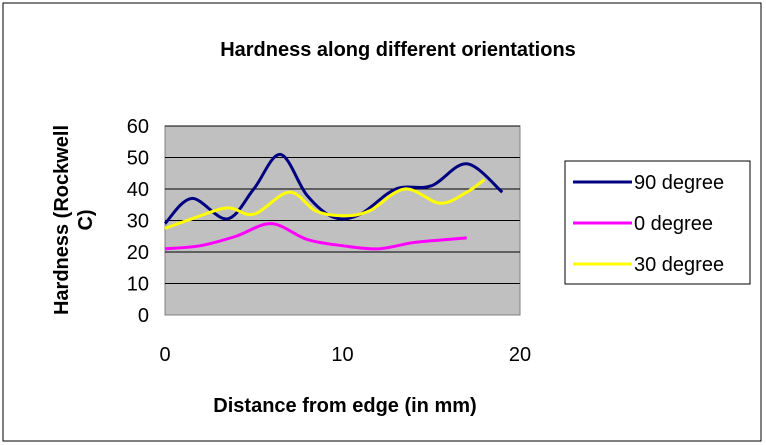  I want to click on x-axis-title: Distance from edge (in mm), so click(344, 406).